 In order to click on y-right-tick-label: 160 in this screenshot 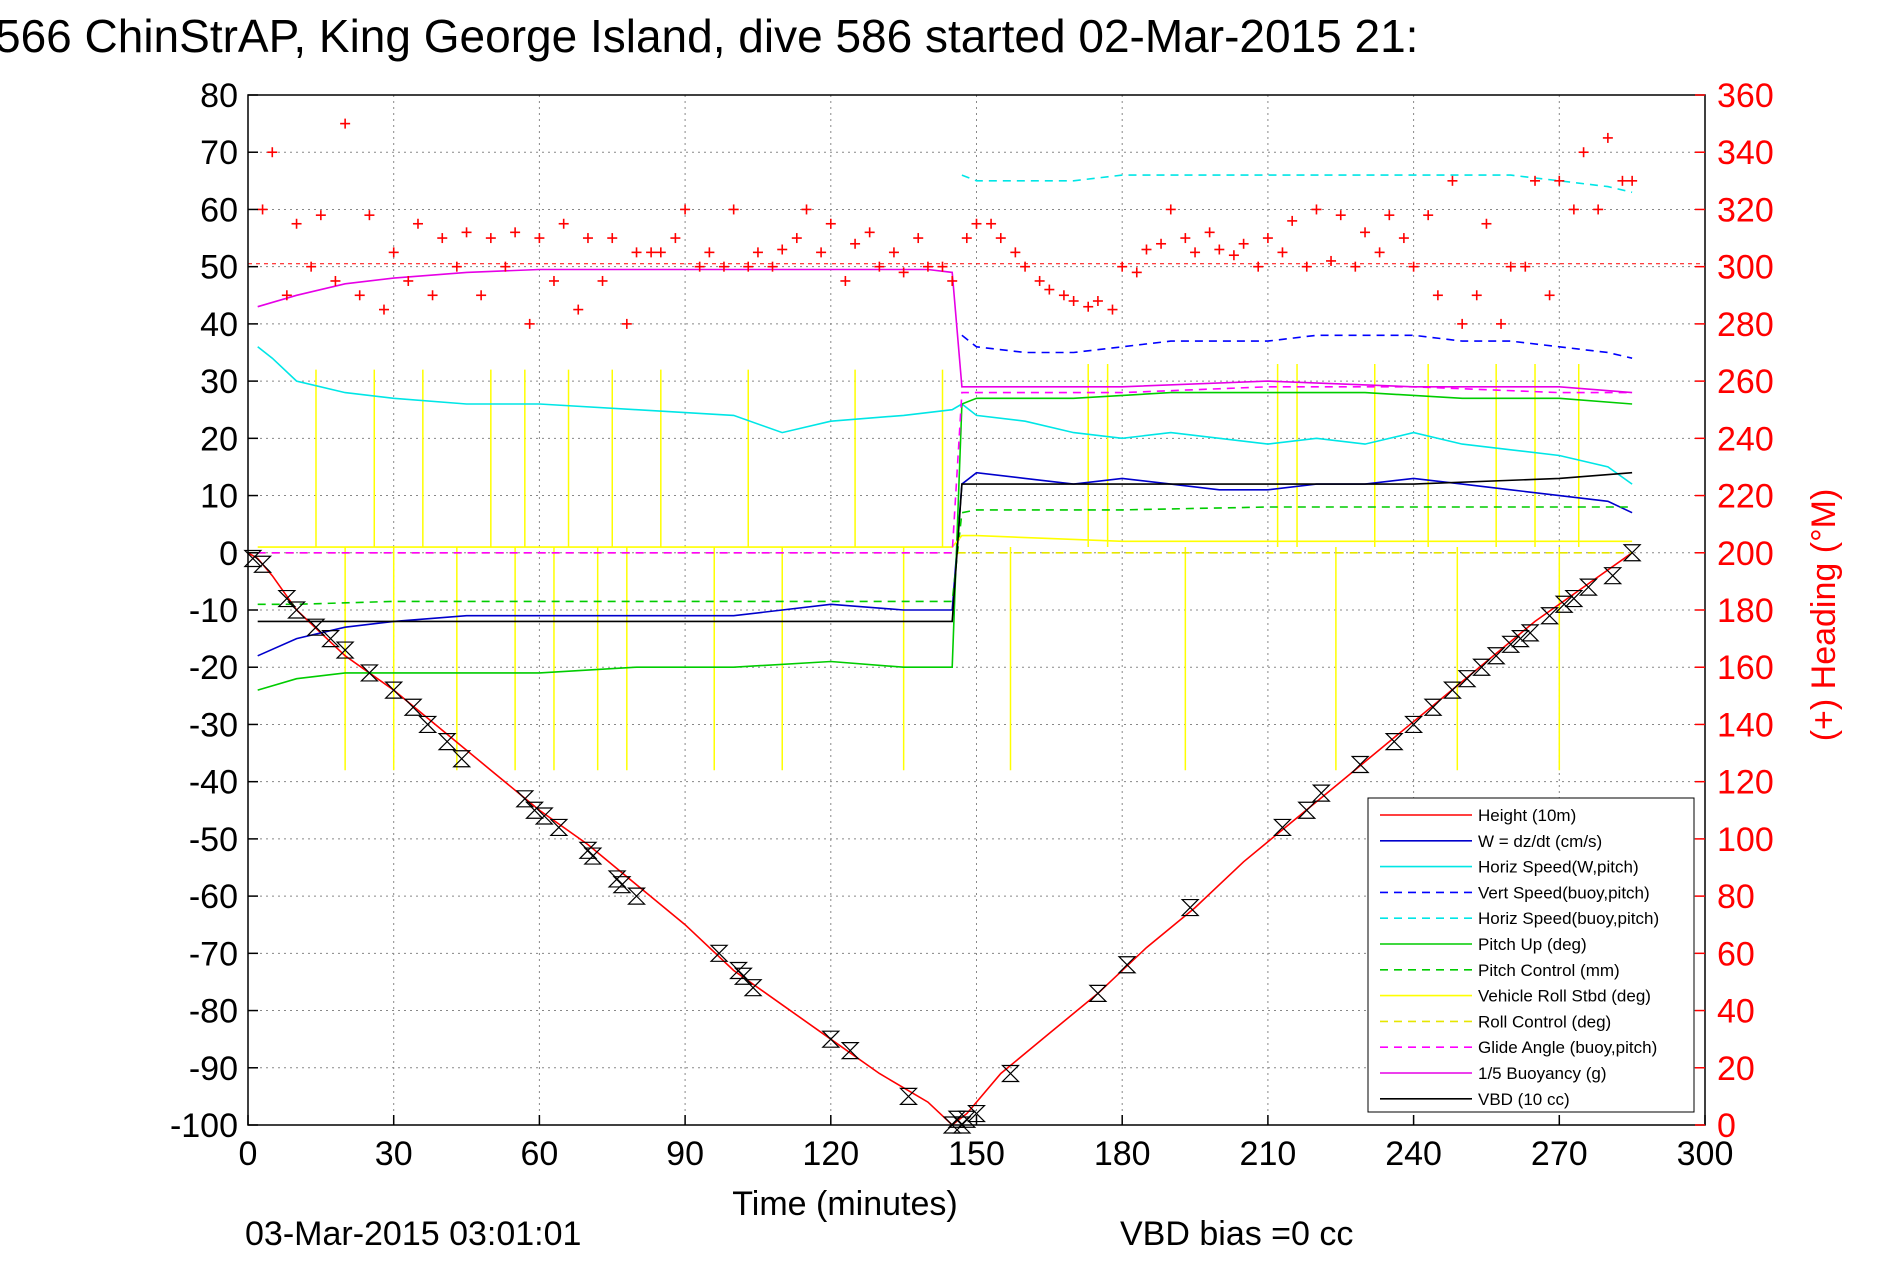, I will do `click(1745, 668)`.